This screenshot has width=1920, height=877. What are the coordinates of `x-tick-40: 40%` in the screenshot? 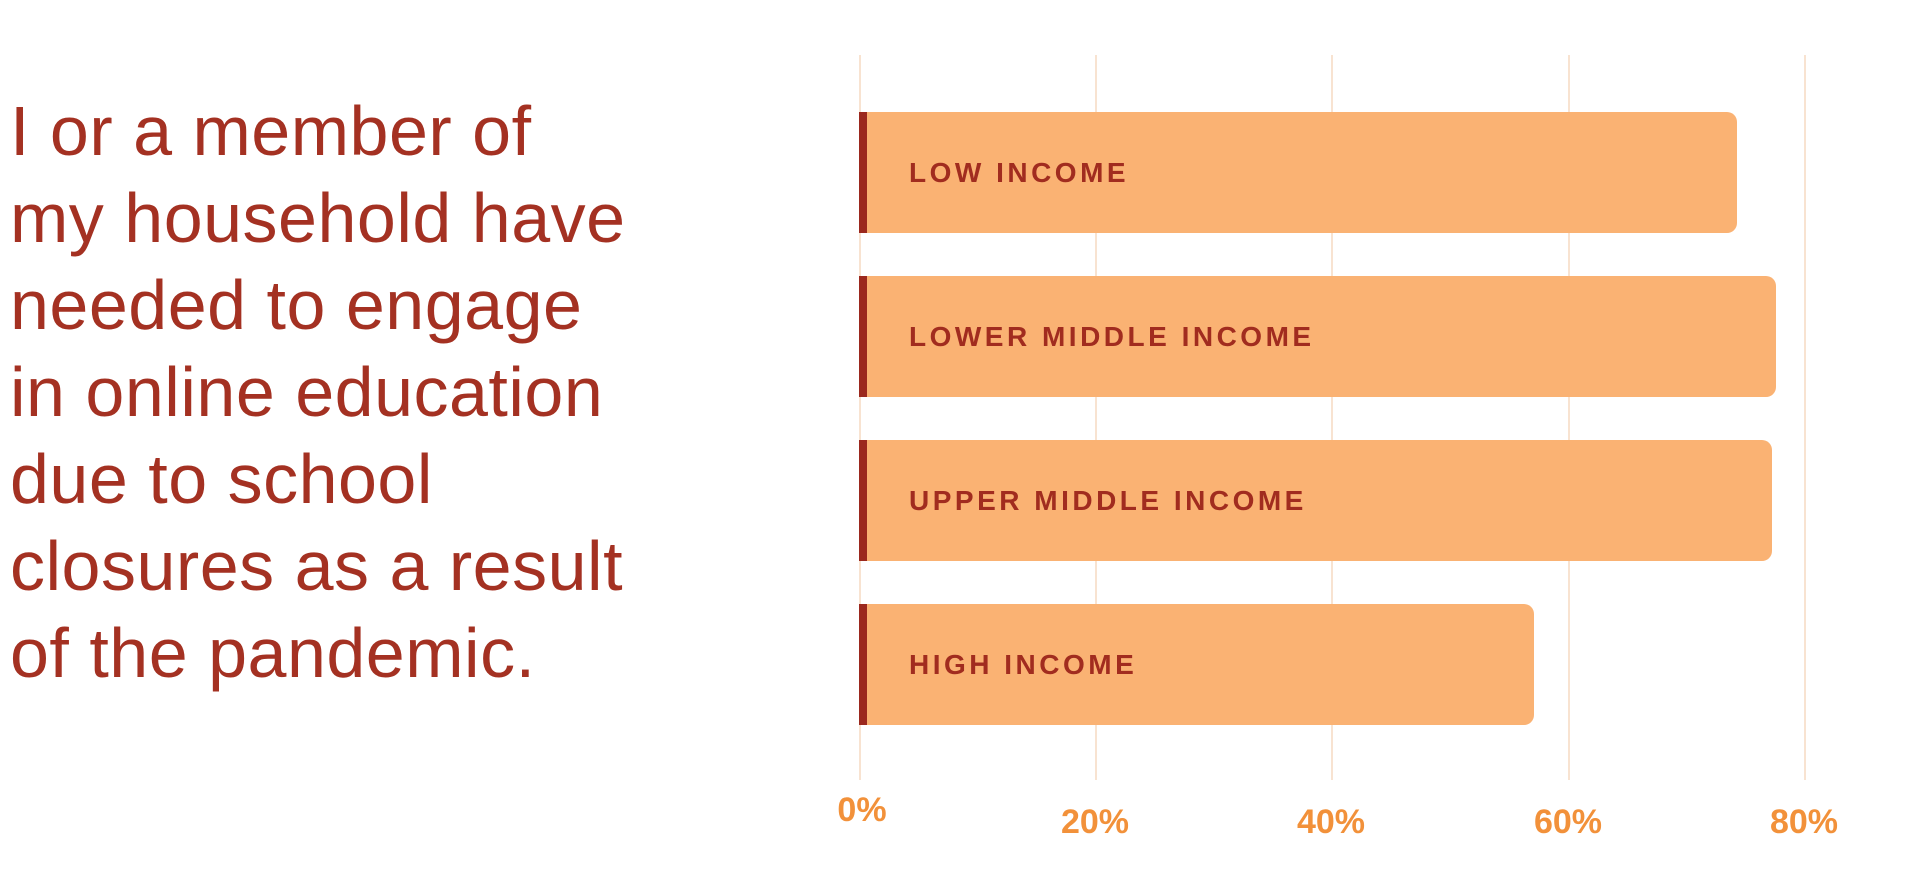 It's located at (1331, 822).